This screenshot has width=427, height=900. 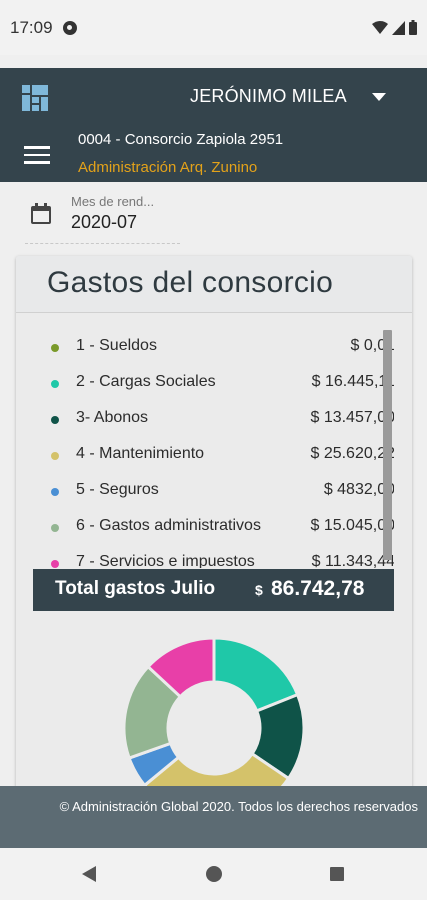 What do you see at coordinates (398, 27) in the screenshot?
I see `signal-icon` at bounding box center [398, 27].